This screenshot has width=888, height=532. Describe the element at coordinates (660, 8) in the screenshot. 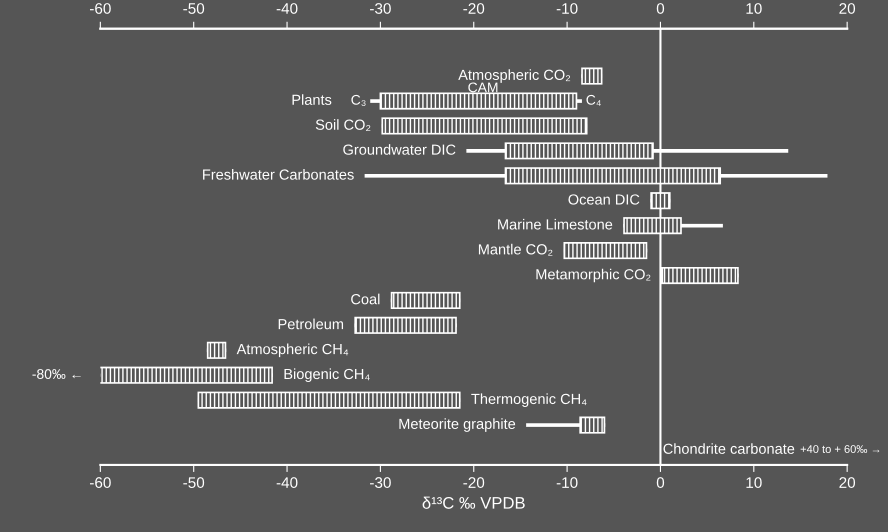

I see `x2-tick-label: 0` at that location.